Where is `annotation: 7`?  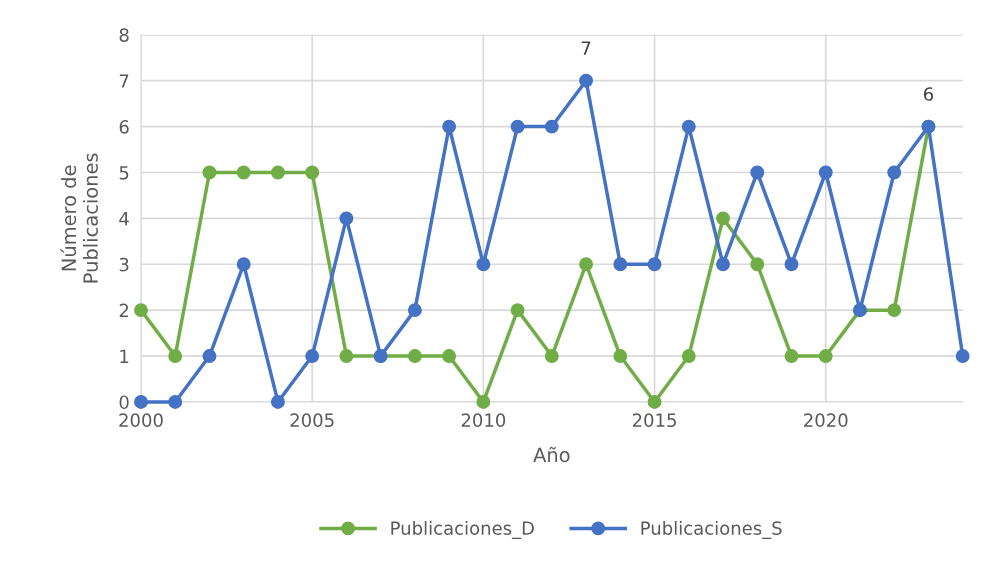
annotation: 7 is located at coordinates (586, 48).